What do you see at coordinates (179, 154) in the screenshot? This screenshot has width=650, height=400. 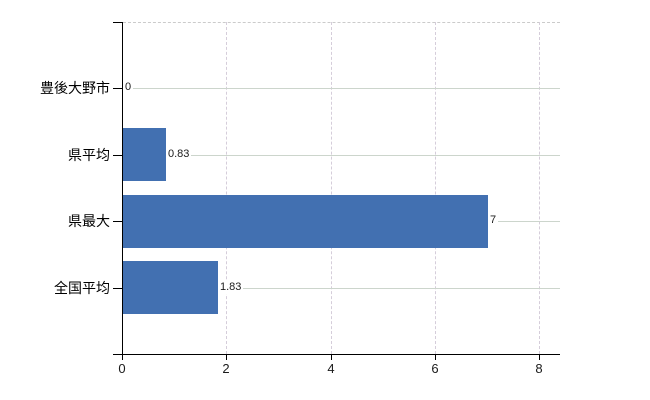 I see `bar-value-label: 0.83` at bounding box center [179, 154].